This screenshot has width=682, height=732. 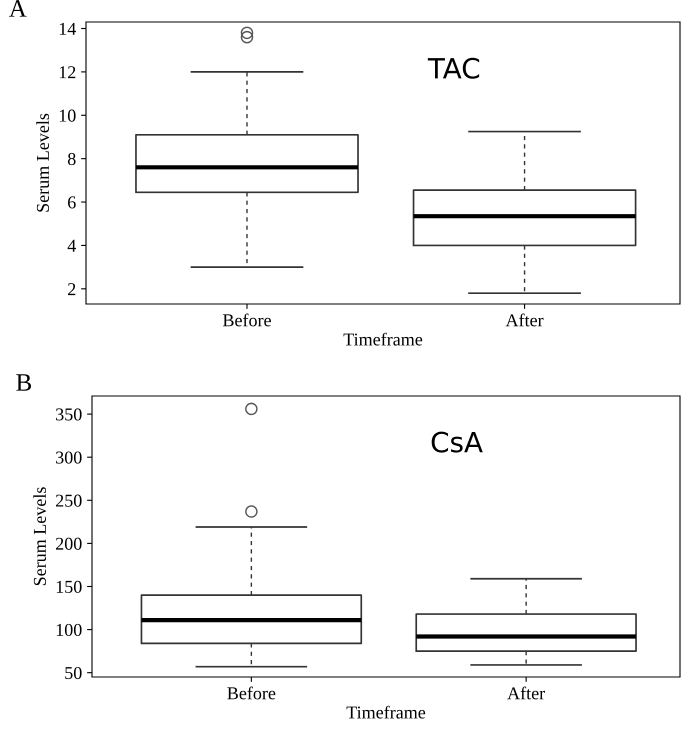 I want to click on annotation: TAC, so click(x=454, y=68).